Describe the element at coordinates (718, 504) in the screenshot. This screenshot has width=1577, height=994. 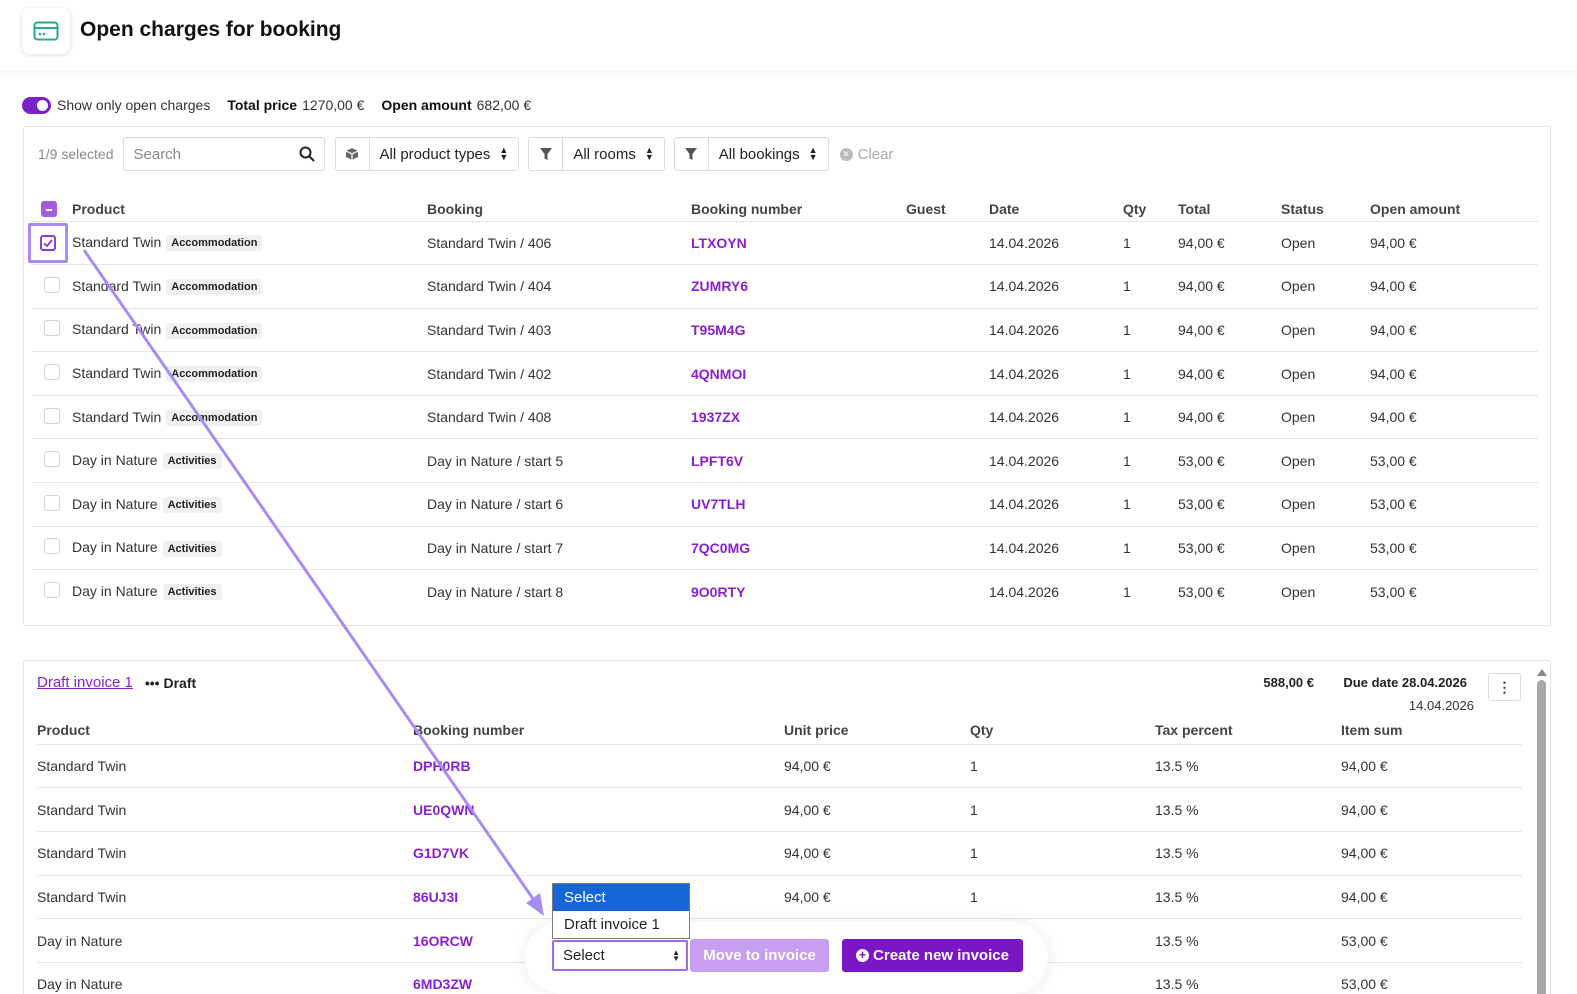
I see `booking-number-link: UV7TLH` at that location.